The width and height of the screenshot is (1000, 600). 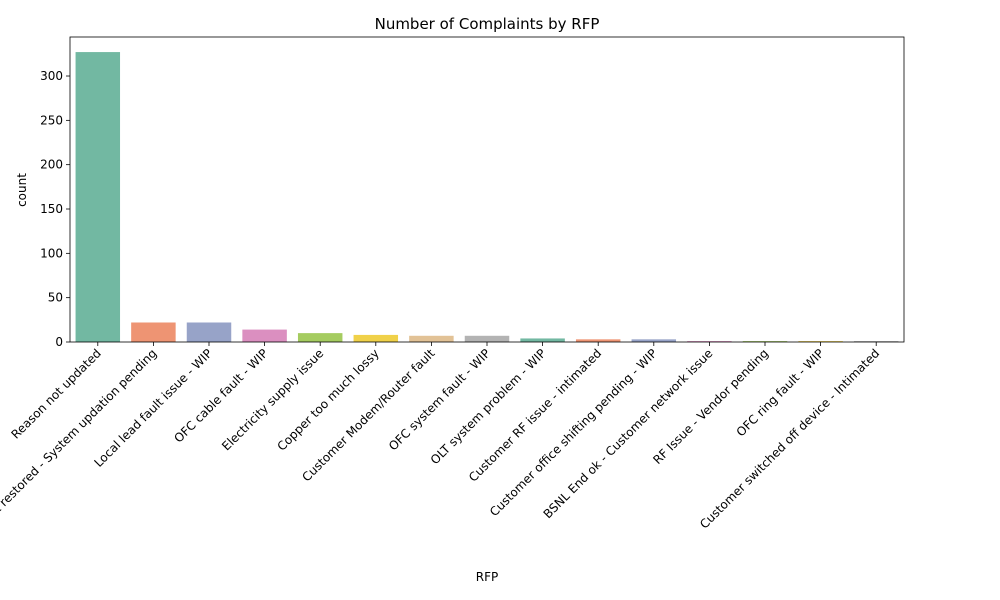 What do you see at coordinates (710, 406) in the screenshot?
I see `x-tick-label: RF Issue - Vendor pending` at bounding box center [710, 406].